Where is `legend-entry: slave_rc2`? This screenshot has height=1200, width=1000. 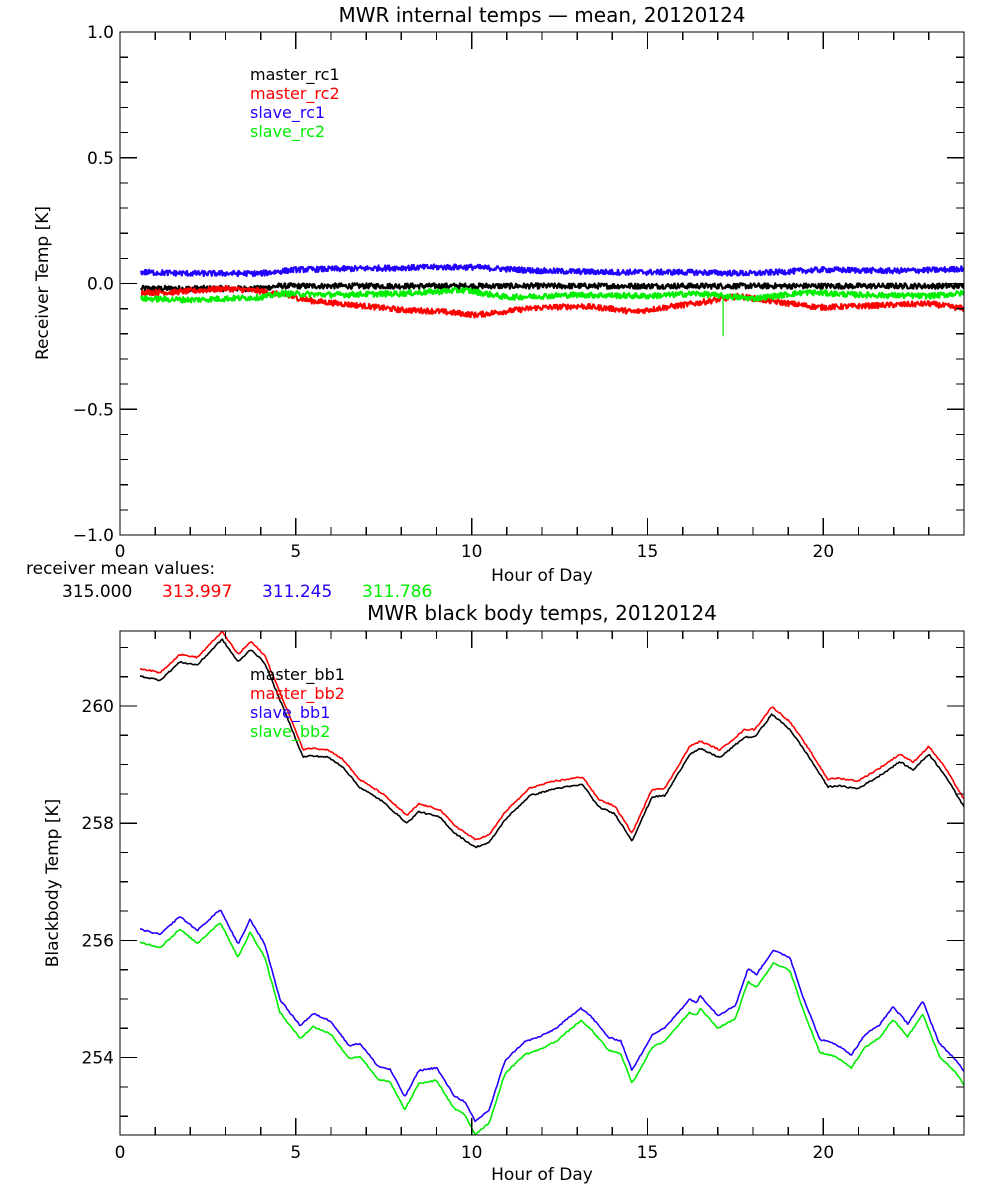
legend-entry: slave_rc2 is located at coordinates (287, 132).